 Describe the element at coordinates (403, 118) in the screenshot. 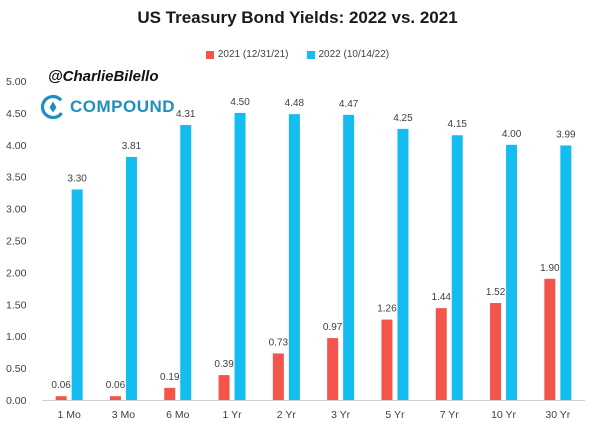

I see `data-label-2022: 4.25` at that location.